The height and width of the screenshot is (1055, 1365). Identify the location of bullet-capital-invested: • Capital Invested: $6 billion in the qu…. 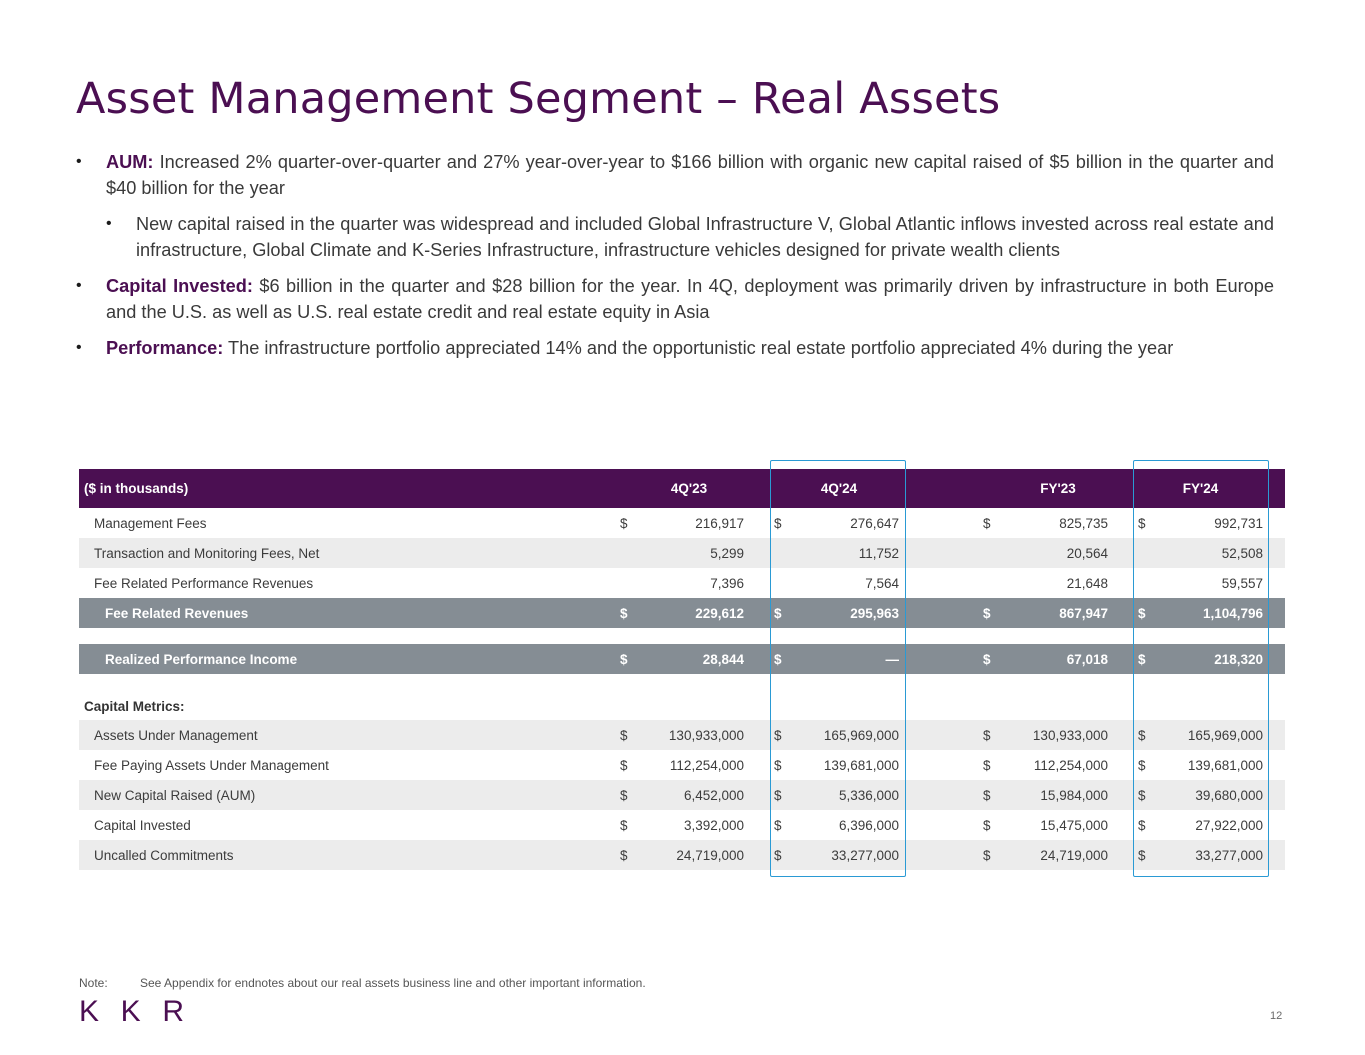
(675, 299).